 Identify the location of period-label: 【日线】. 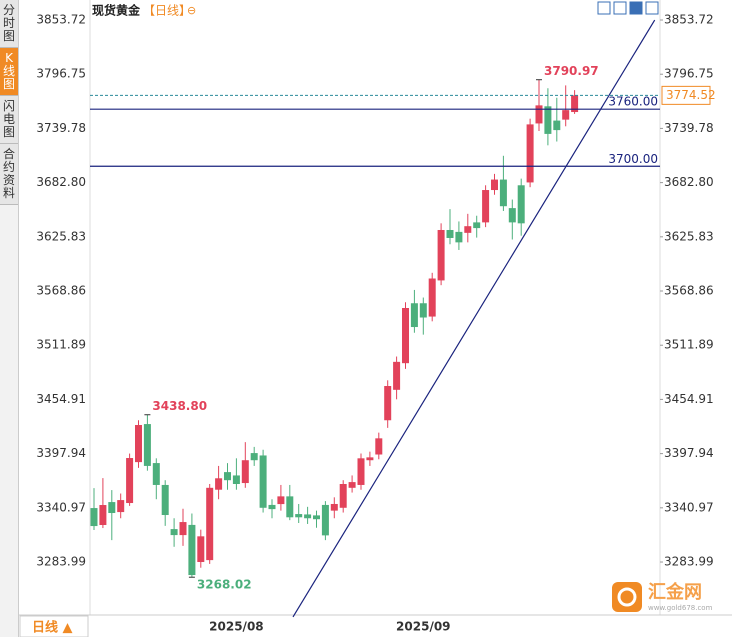
(167, 11).